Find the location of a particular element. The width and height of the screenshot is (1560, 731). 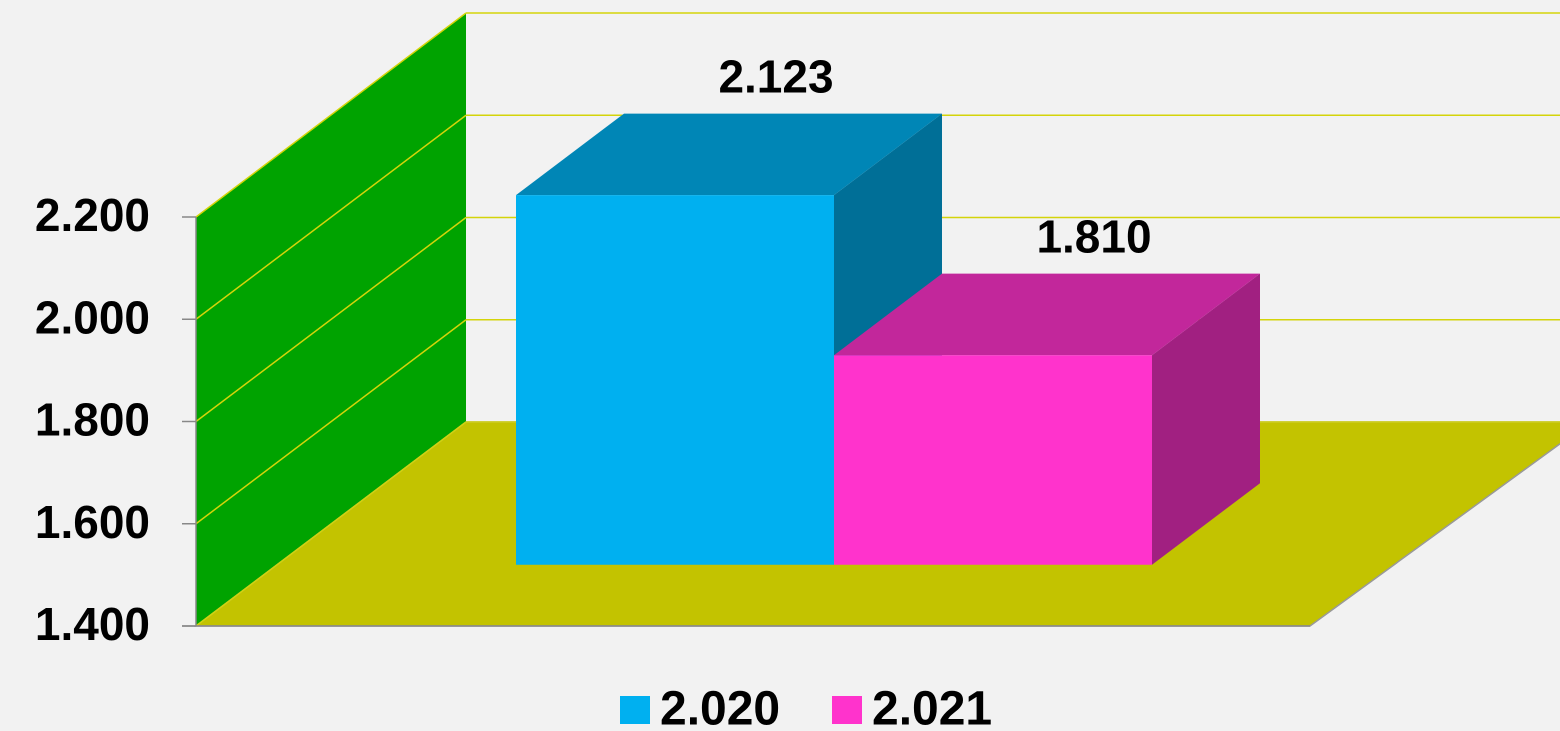

data-label: 1.810 is located at coordinates (1093, 237).